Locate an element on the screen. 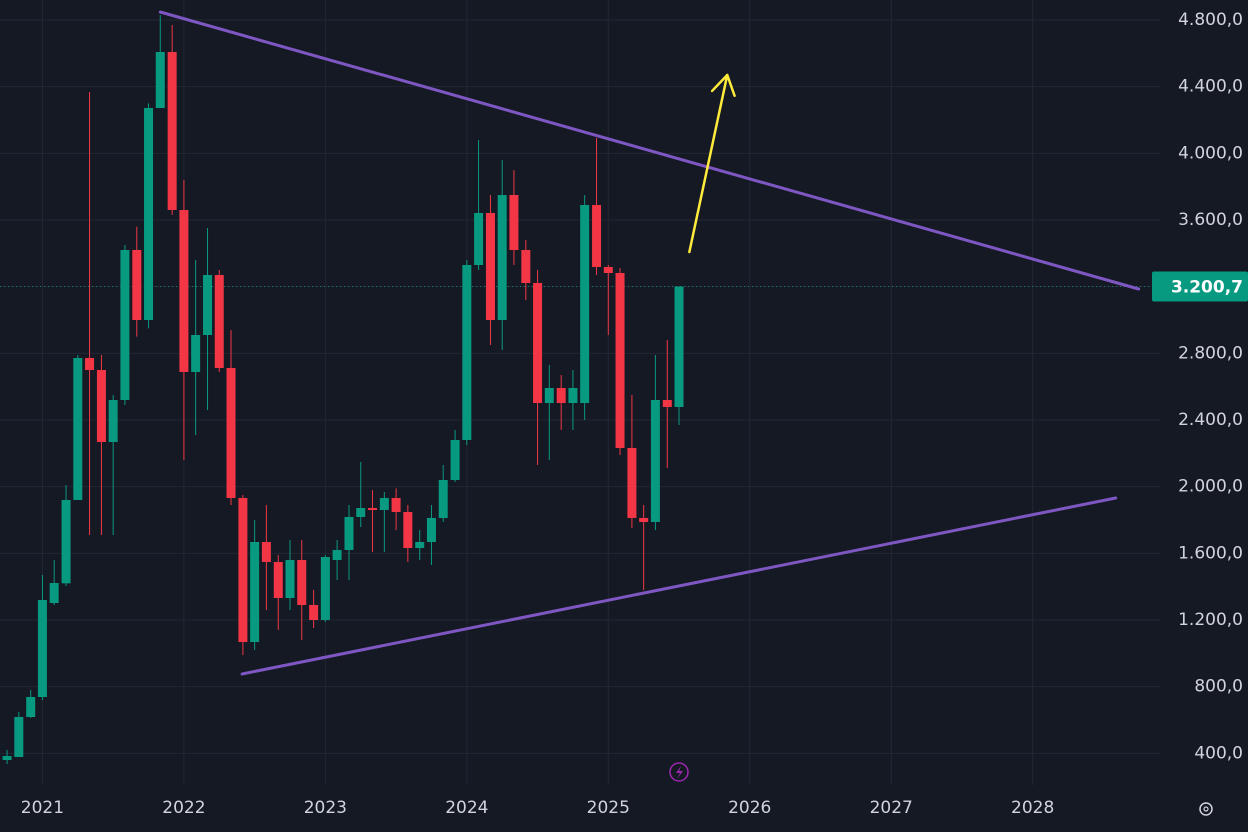 Image resolution: width=1248 pixels, height=832 pixels. arrow-shaft is located at coordinates (708, 163).